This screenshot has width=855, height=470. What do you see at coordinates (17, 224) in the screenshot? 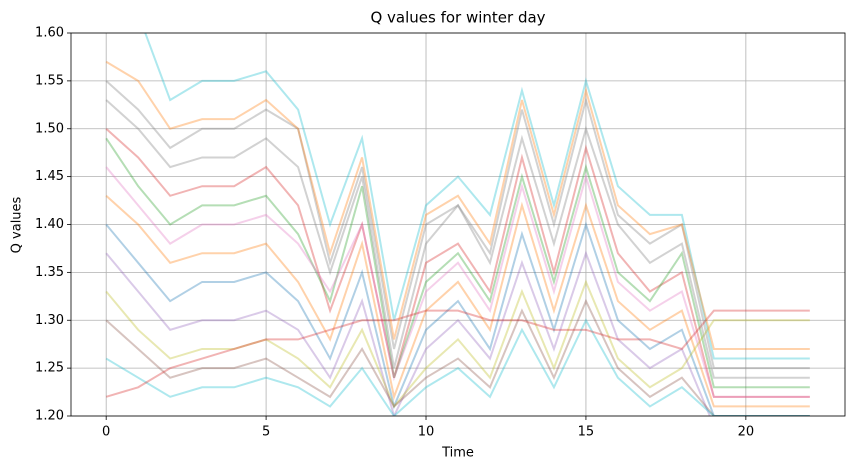
I see `y-axis-label: Q values` at bounding box center [17, 224].